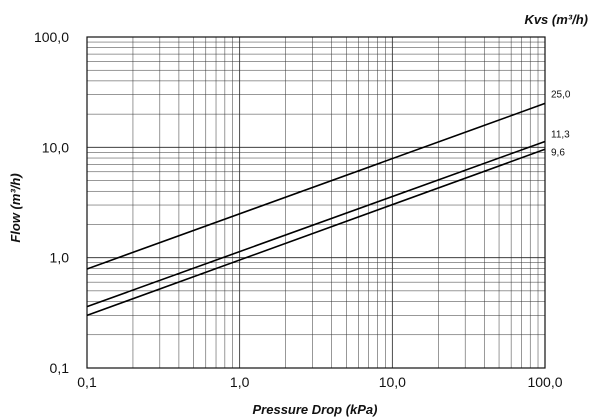 The image size is (593, 418). I want to click on x-tick-label: 1,0, so click(240, 382).